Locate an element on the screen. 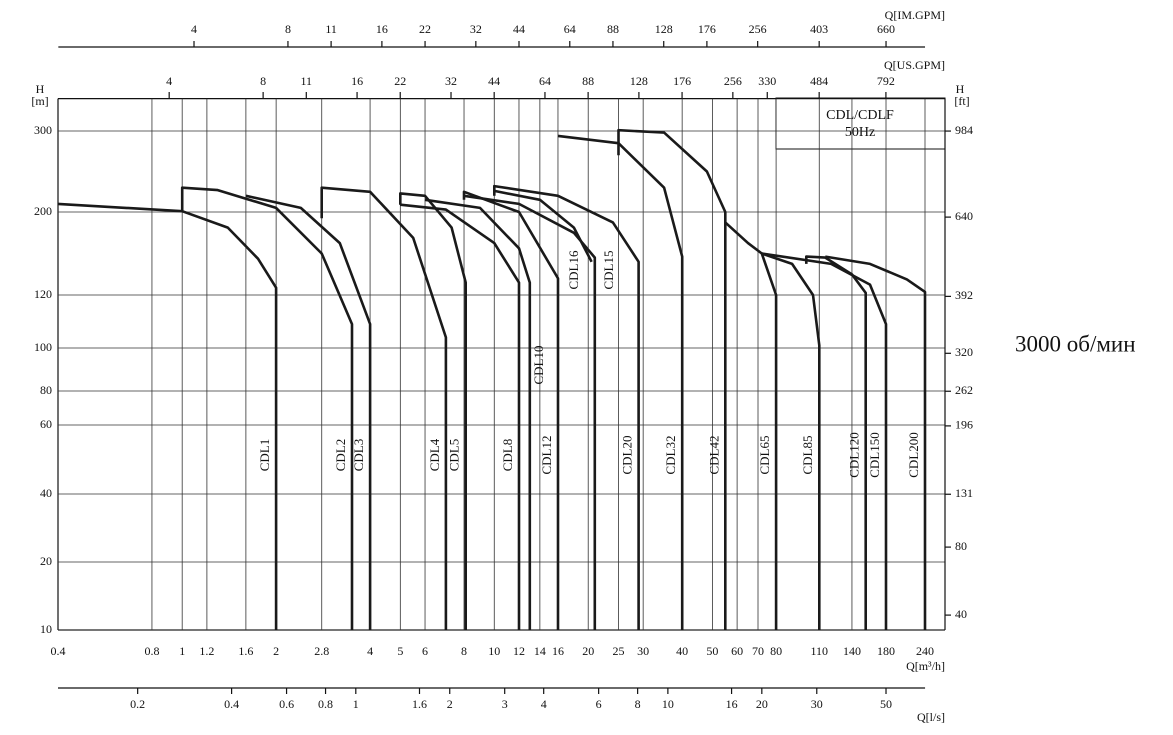 The image size is (1173, 735). series-label: CDL20 is located at coordinates (627, 455).